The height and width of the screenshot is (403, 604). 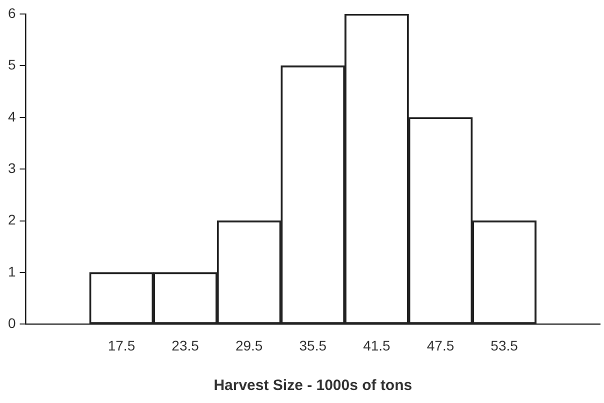 I want to click on x-tick-label: 47.5, so click(x=440, y=345).